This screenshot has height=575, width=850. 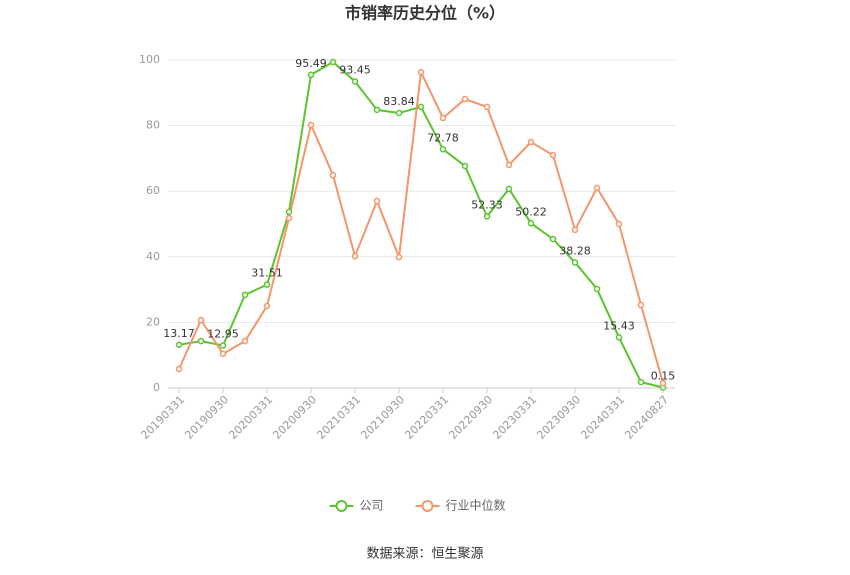 I want to click on data-label: 72.78, so click(x=443, y=137).